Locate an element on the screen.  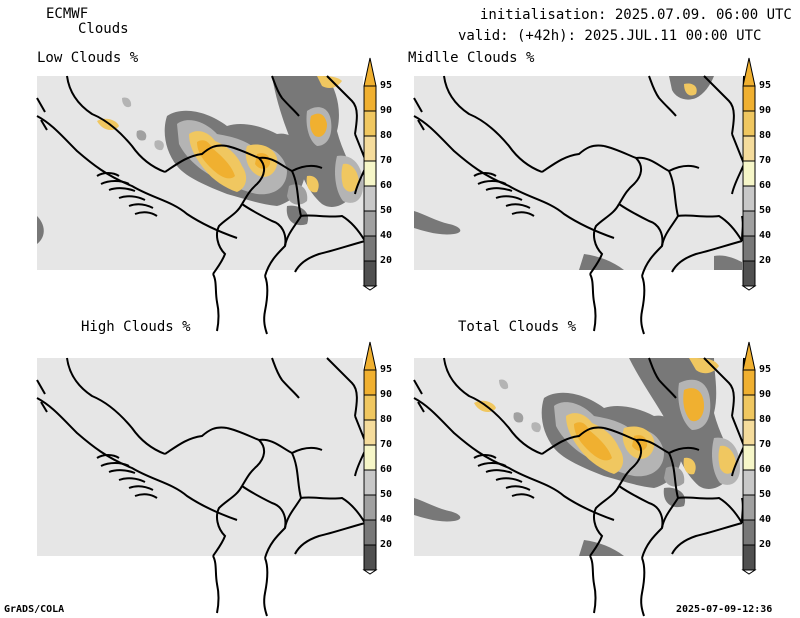
panel-title-low: Low Clouds % is located at coordinates (88, 58).